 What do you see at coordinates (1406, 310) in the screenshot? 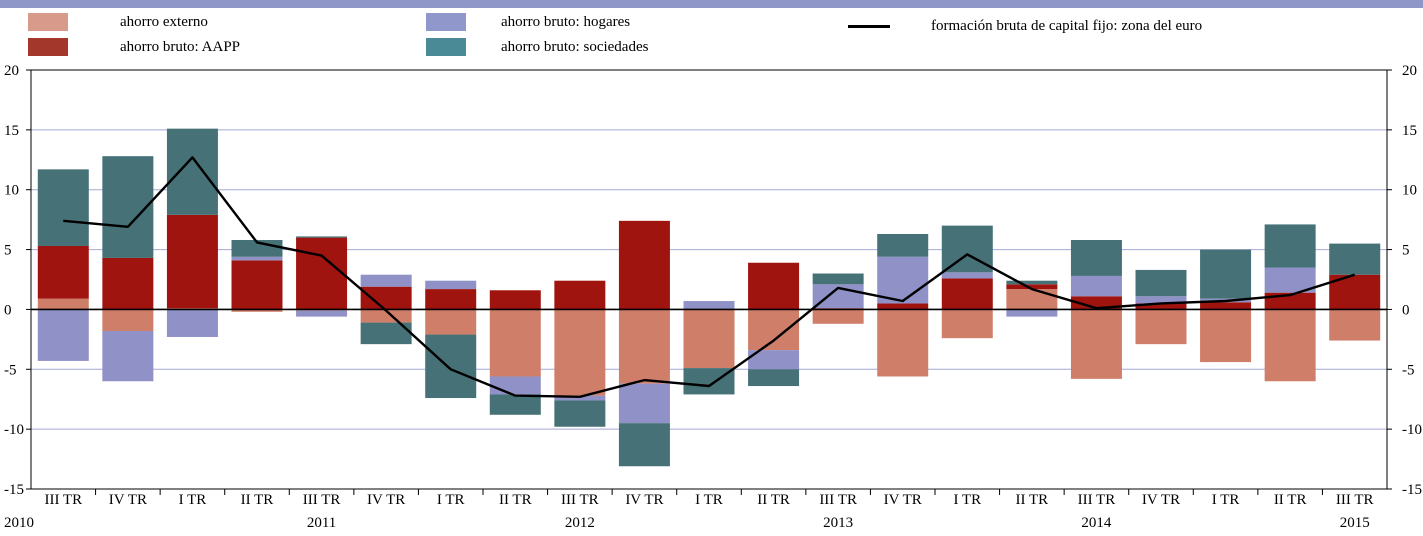
I see `y-tick-label-right: 0` at bounding box center [1406, 310].